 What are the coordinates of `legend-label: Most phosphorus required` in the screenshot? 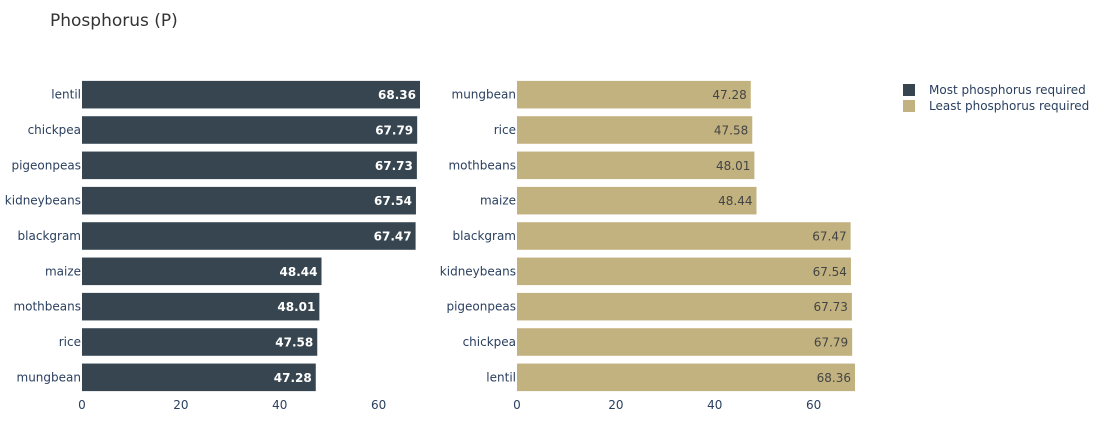 It's located at (1007, 90).